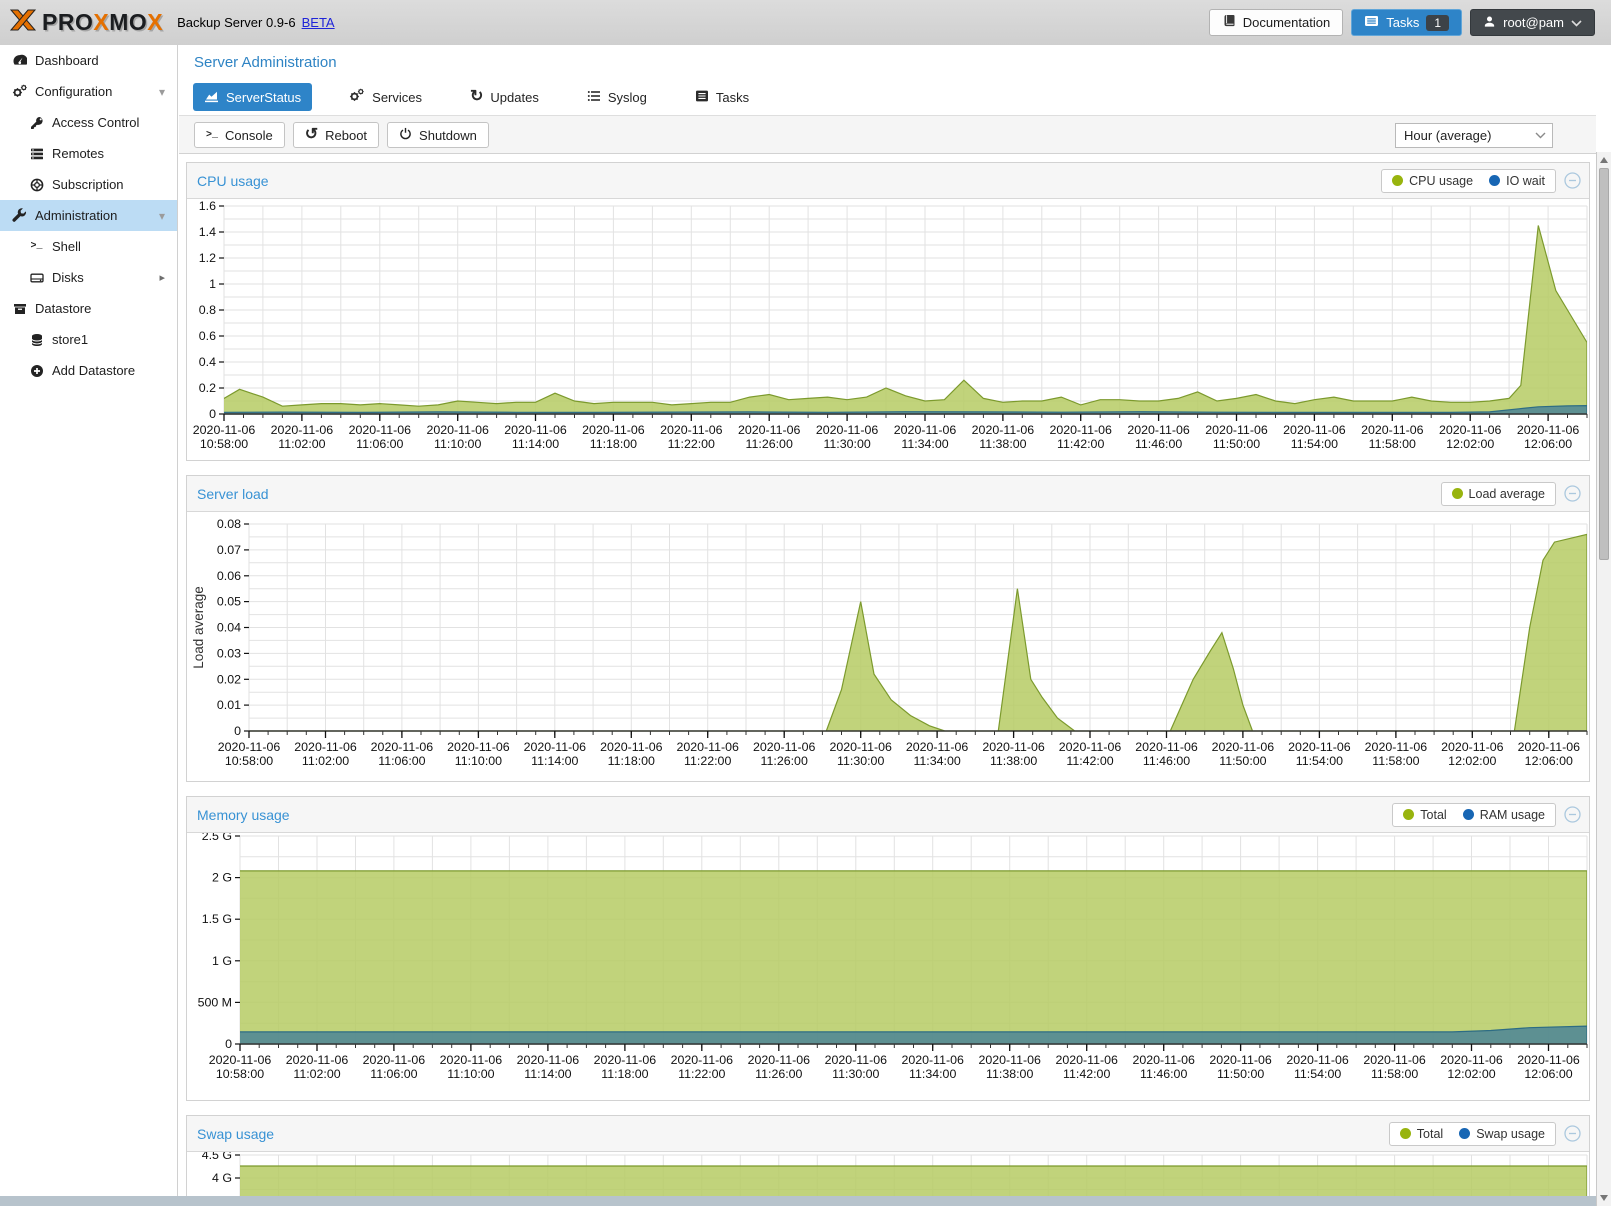 The height and width of the screenshot is (1206, 1611). I want to click on svg-text: 500 M, so click(215, 1002).